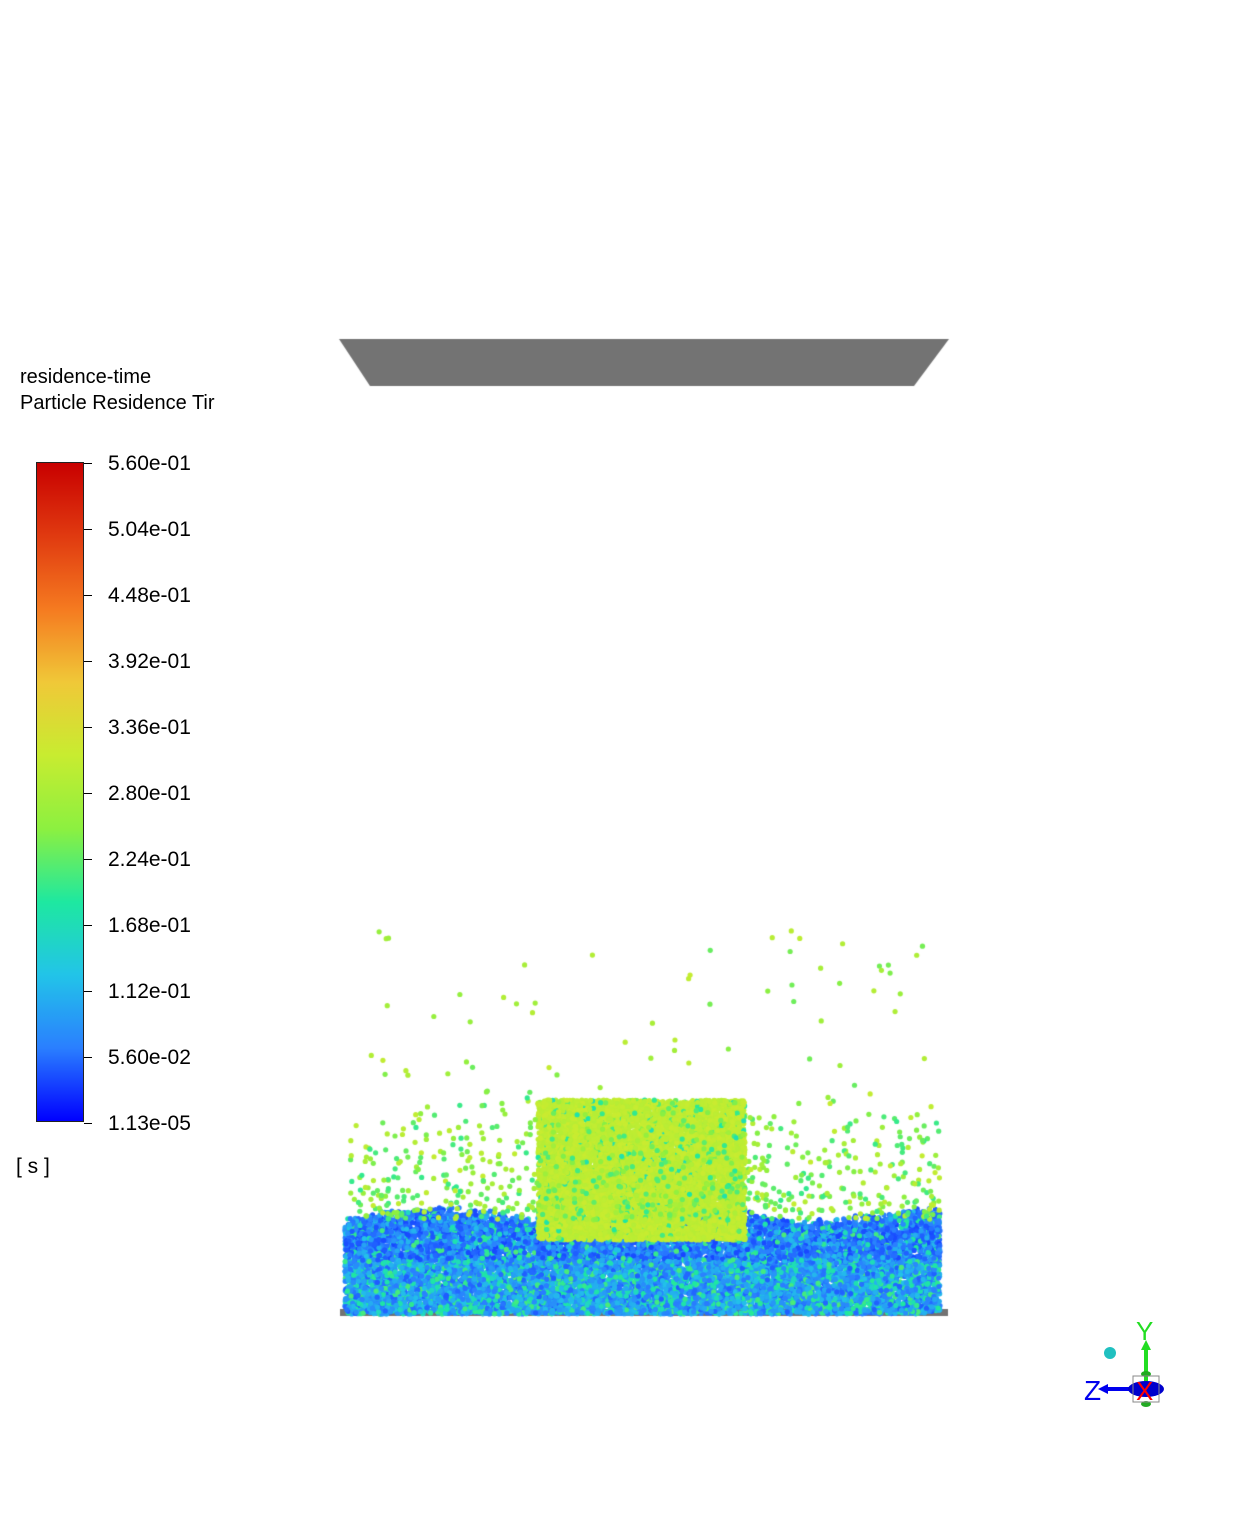 The height and width of the screenshot is (1536, 1244). What do you see at coordinates (149, 661) in the screenshot?
I see `colorbar-tick-label: 3.92e-01` at bounding box center [149, 661].